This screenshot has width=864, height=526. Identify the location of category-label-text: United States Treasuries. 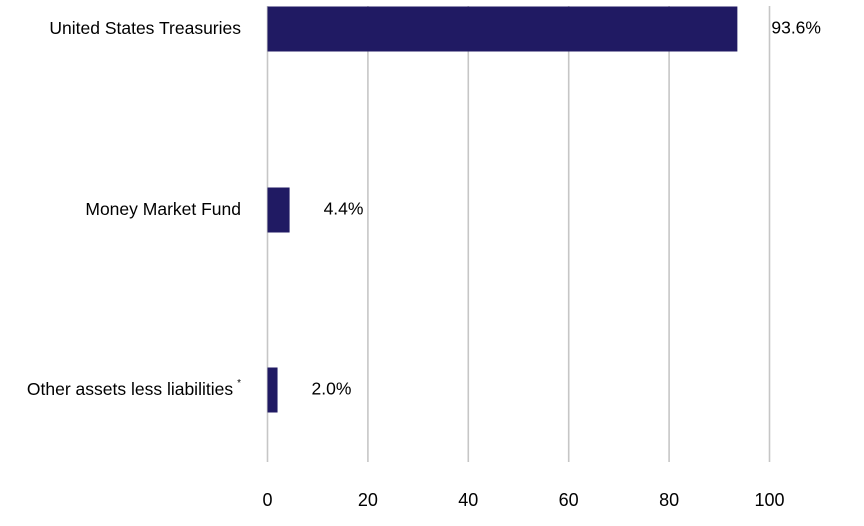
(145, 28).